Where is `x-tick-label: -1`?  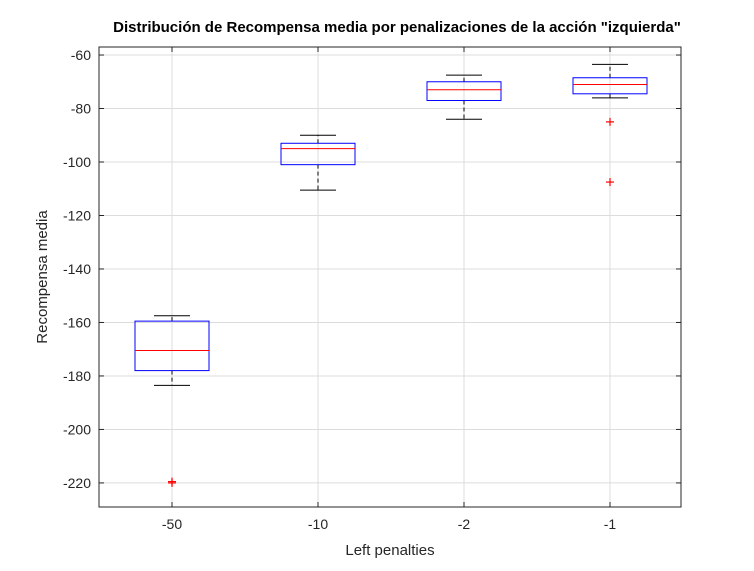 x-tick-label: -1 is located at coordinates (610, 524).